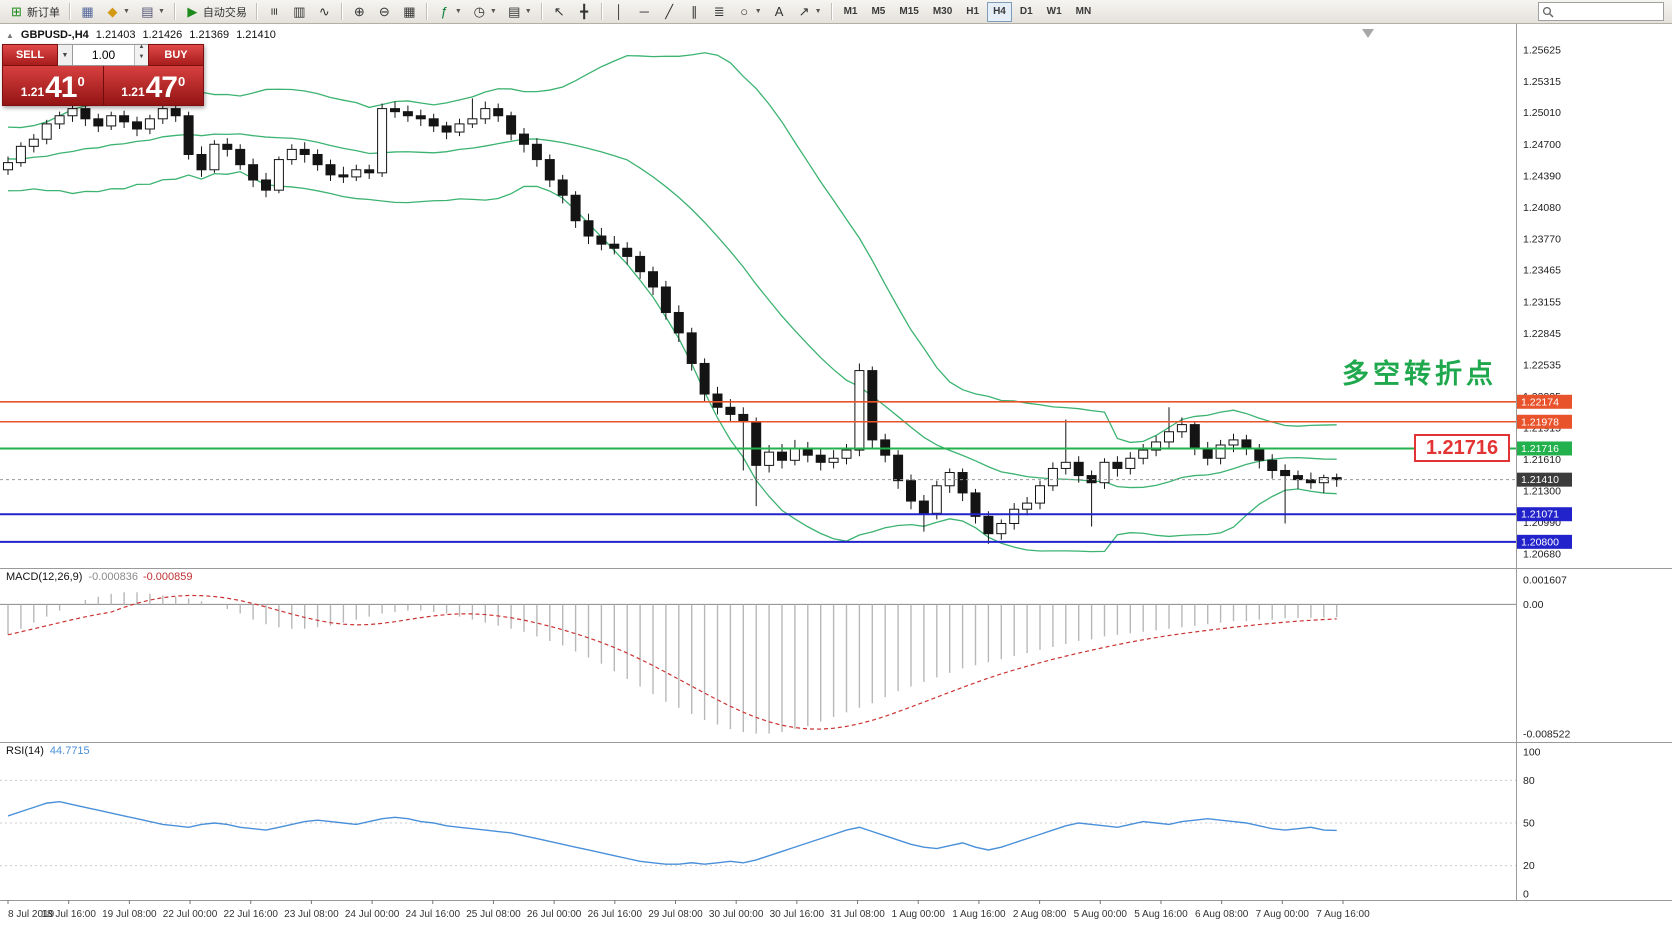 This screenshot has width=1672, height=946. Describe the element at coordinates (528, 11) in the screenshot. I see `templates-button-dropdown-icon: ▼` at that location.